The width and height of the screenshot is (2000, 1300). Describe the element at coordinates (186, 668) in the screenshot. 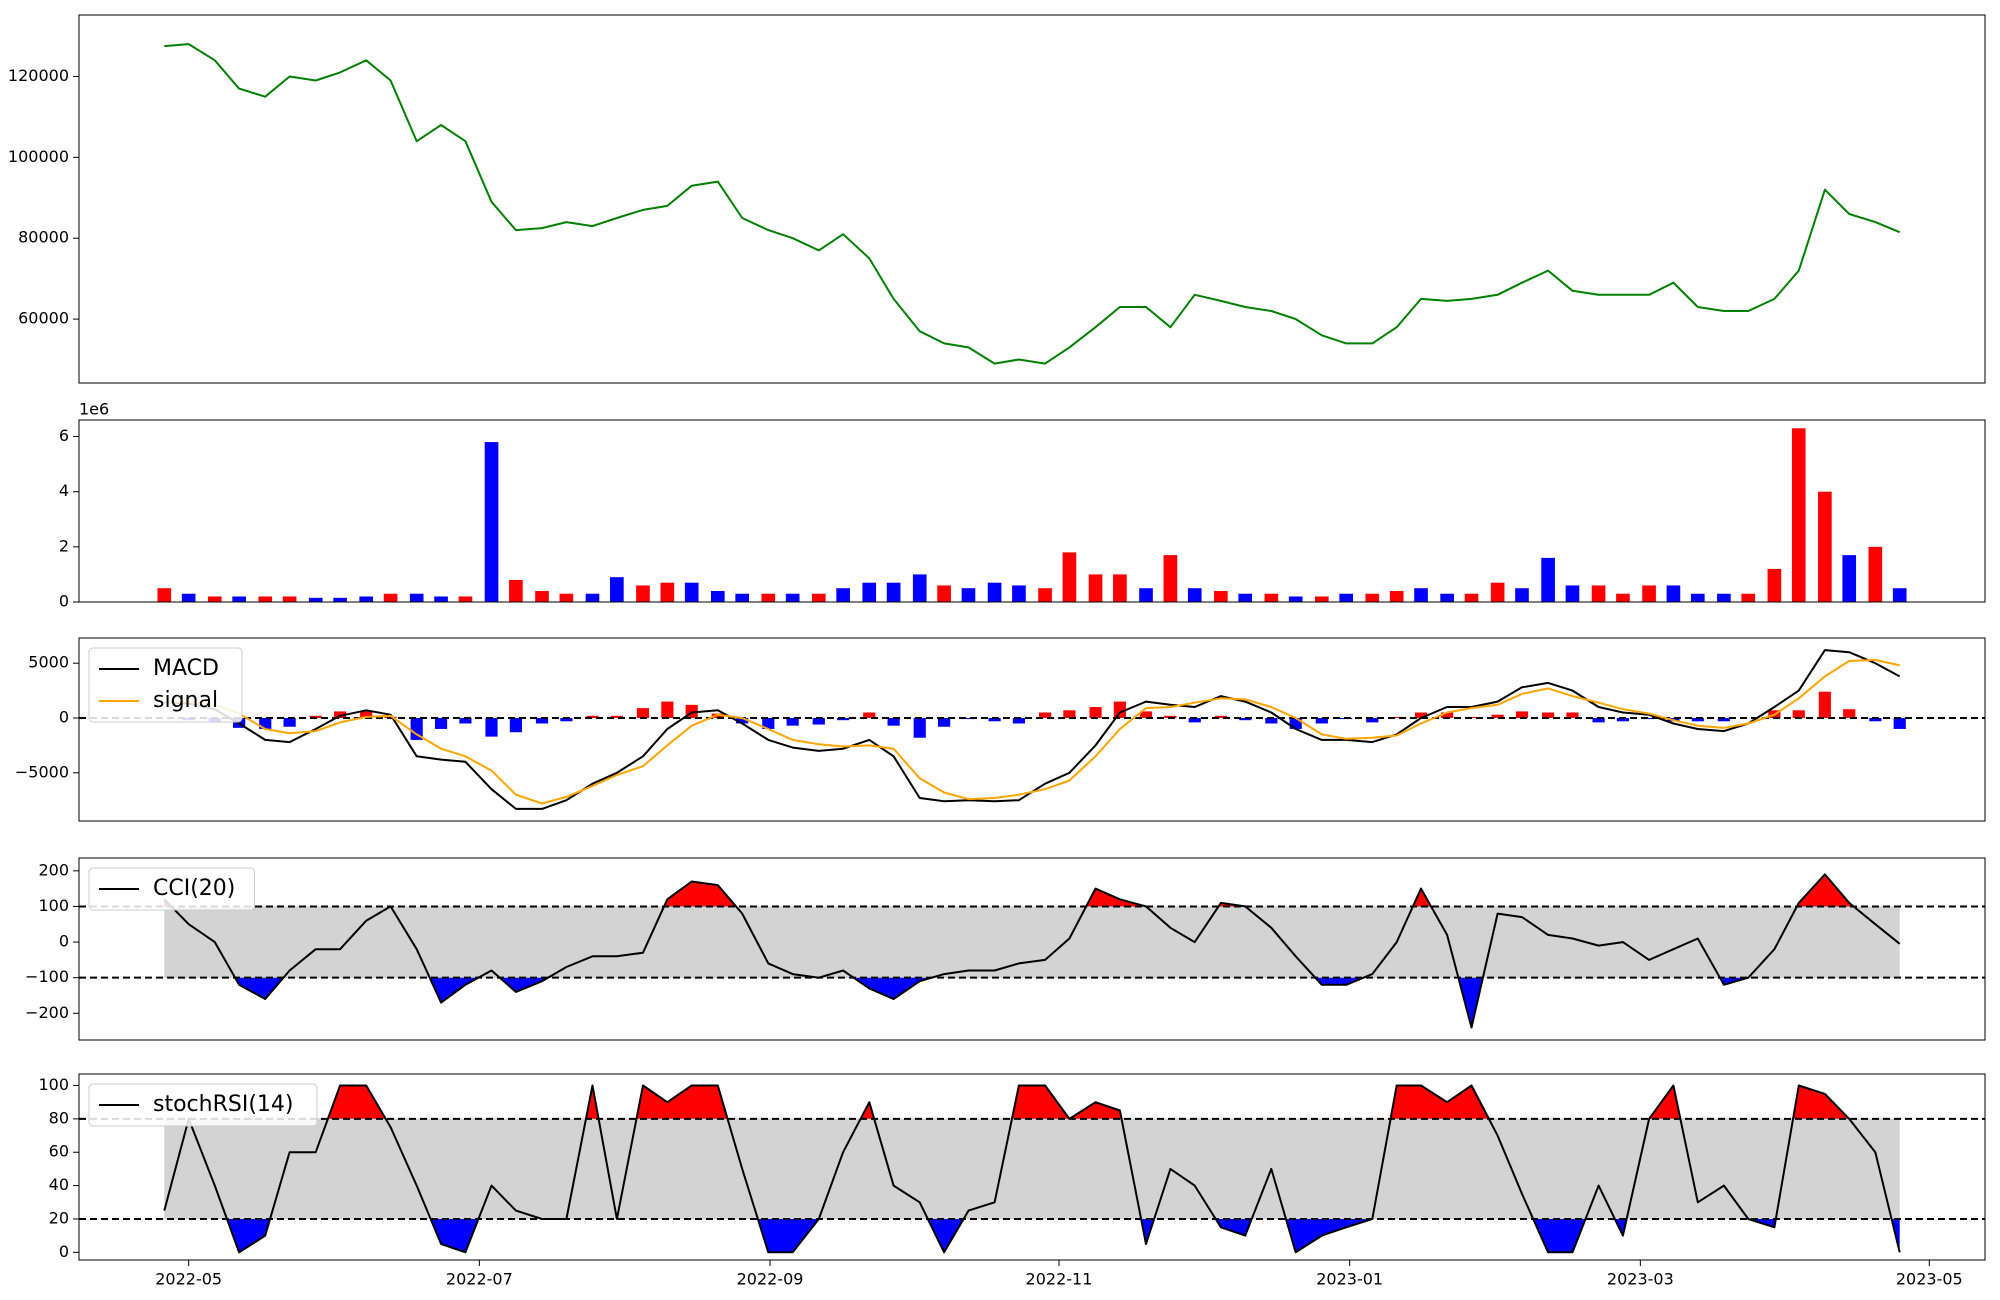

I see `legend-label: MACD` at that location.